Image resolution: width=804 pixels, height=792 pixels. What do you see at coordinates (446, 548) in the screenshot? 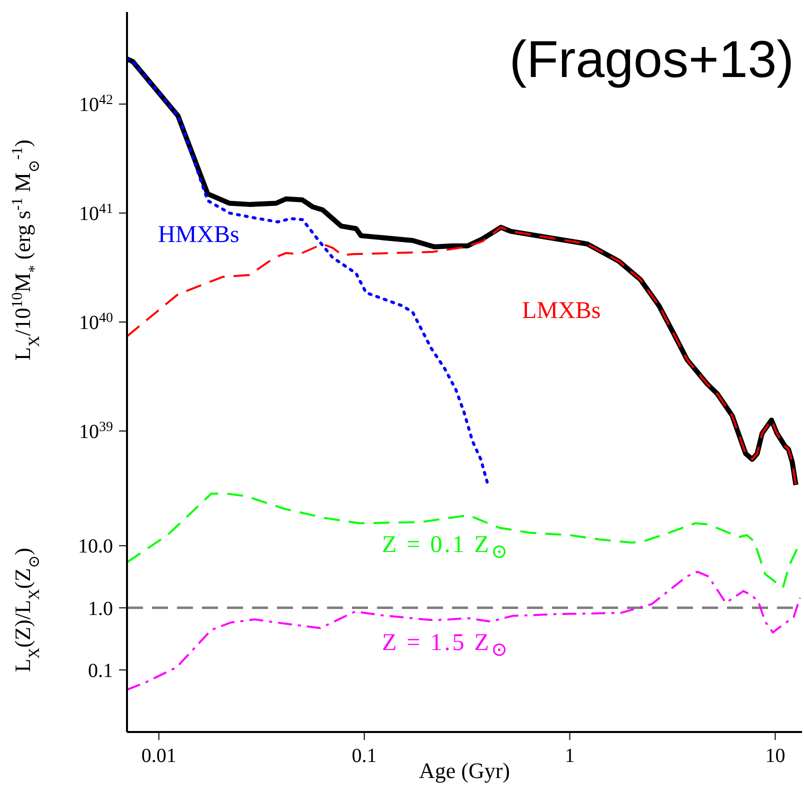
I see `series-label: Z = 0.1 Z$_{⊙}$` at bounding box center [446, 548].